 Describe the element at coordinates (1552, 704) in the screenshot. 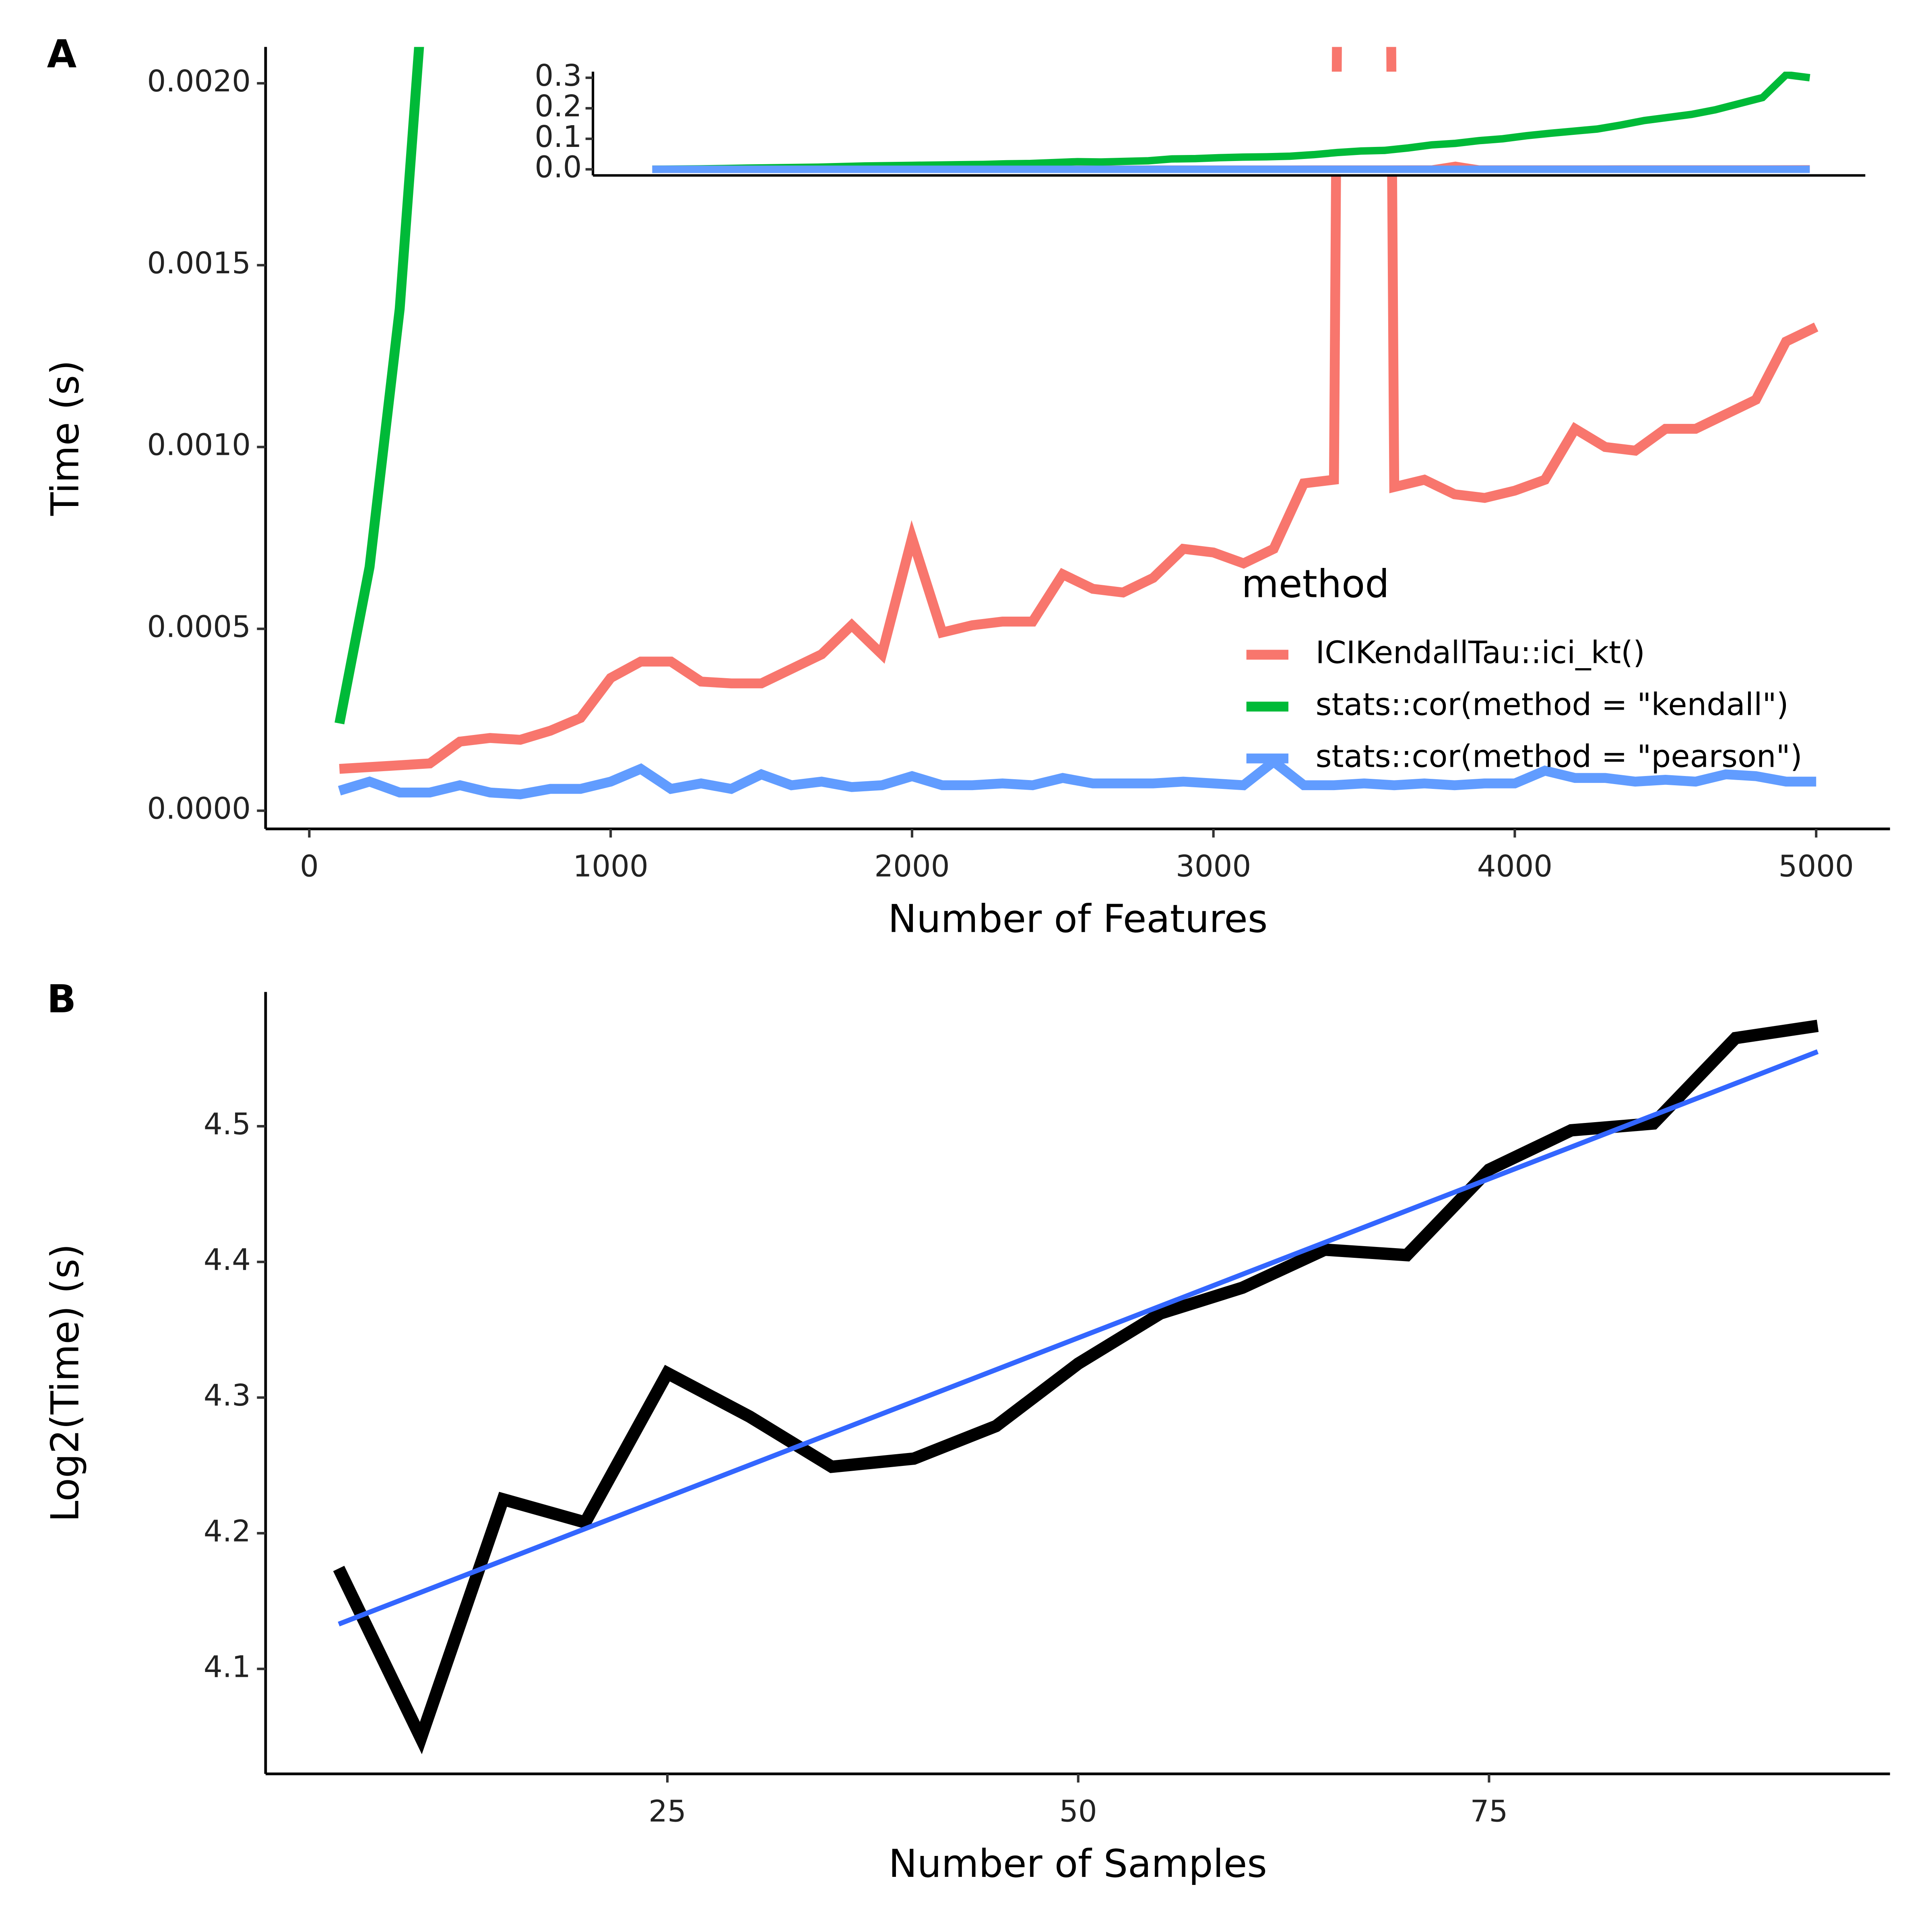

I see `legend-label: stats::cor(method = "kendall")` at that location.